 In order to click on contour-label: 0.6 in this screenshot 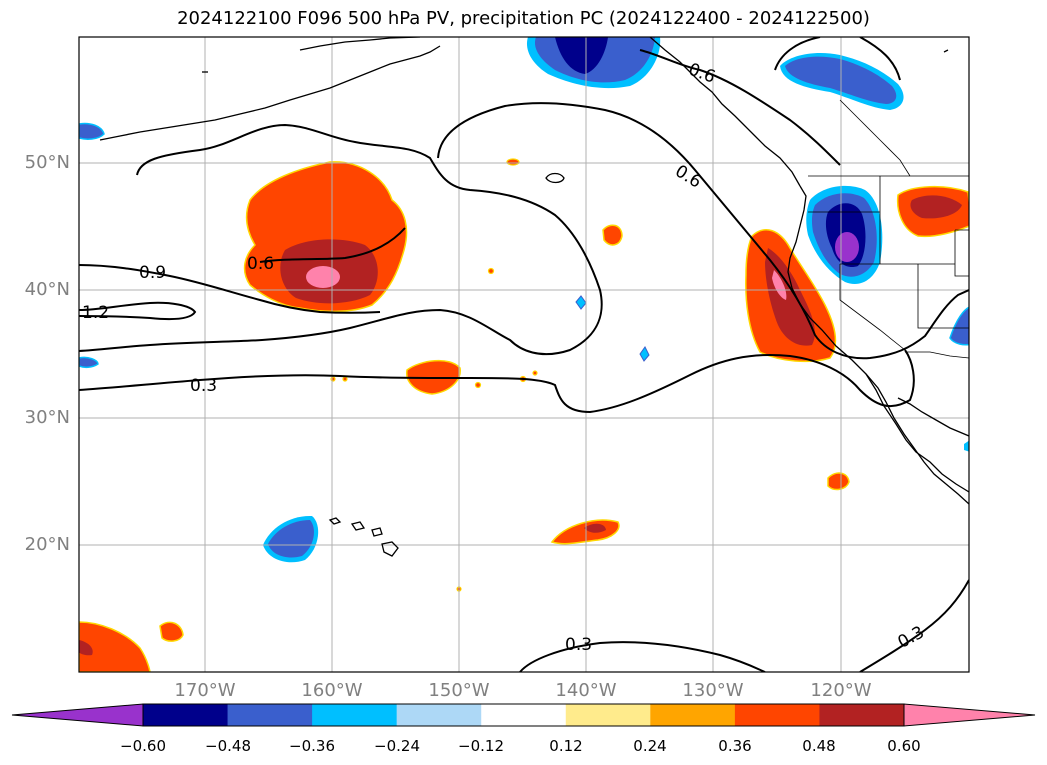, I will do `click(260, 264)`.